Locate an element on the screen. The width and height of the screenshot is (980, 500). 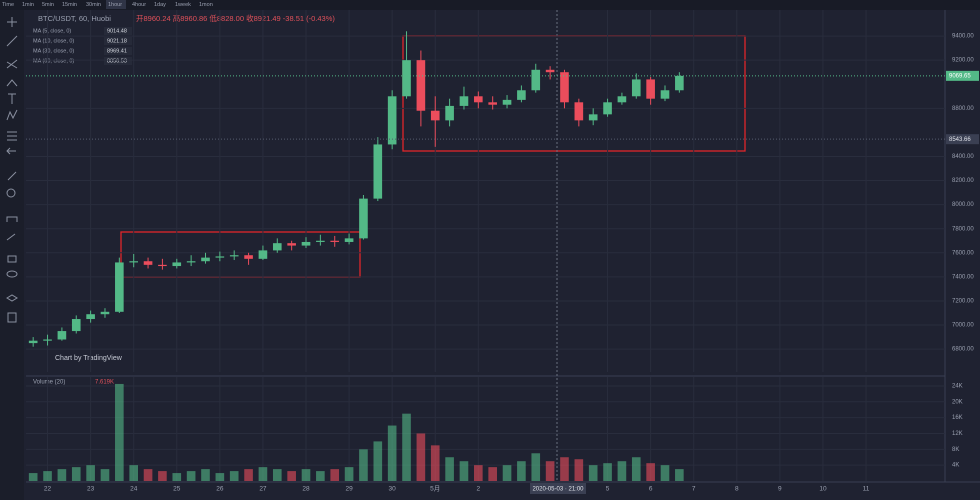
watermark: Chart by TradingView is located at coordinates (89, 358).